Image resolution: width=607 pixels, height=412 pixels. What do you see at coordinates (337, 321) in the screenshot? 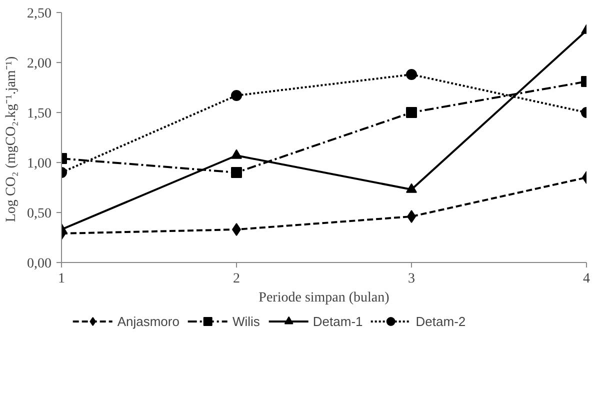
I see `legend-label: Detam-1` at bounding box center [337, 321].